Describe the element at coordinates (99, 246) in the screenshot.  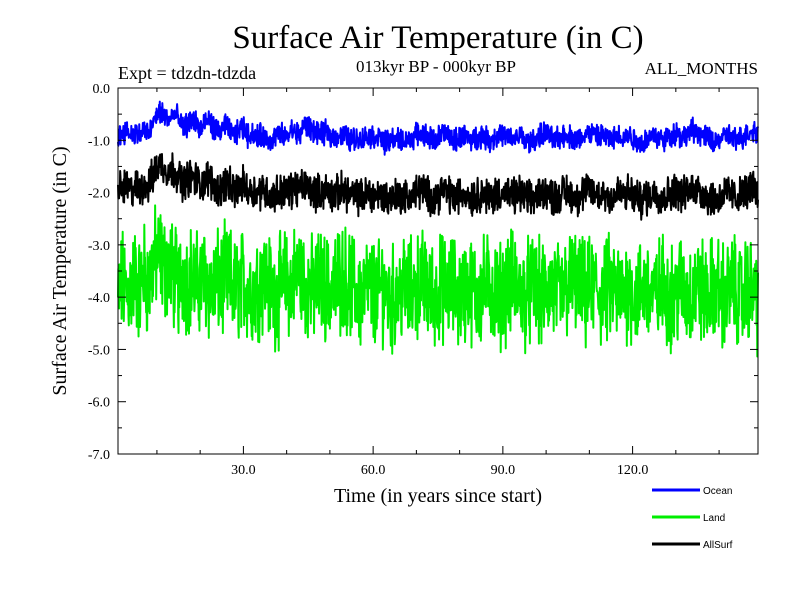
I see `y-tick-label: -3.0` at that location.